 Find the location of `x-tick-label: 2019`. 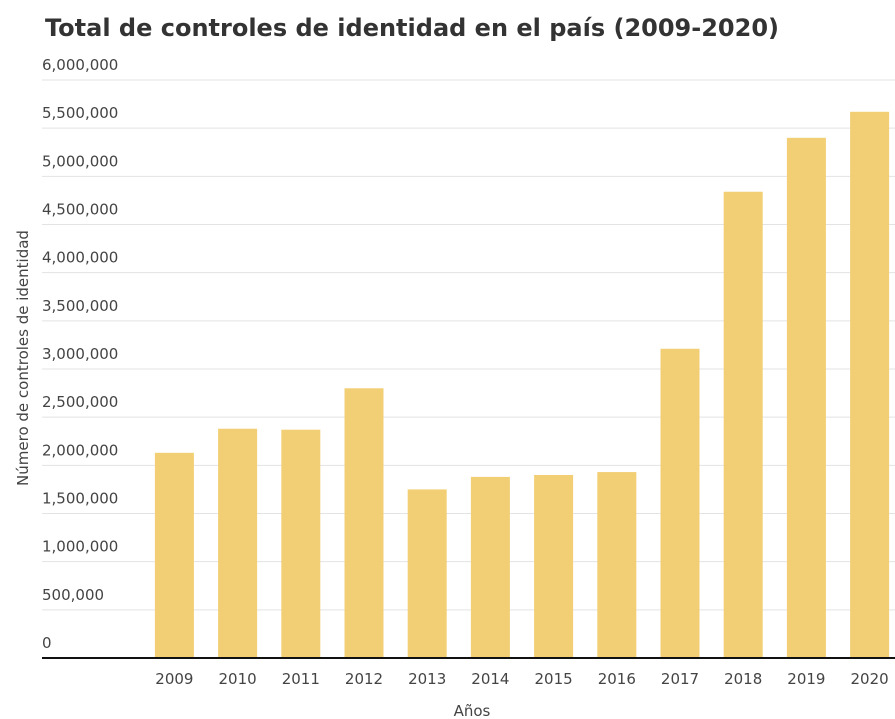

x-tick-label: 2019 is located at coordinates (806, 679).